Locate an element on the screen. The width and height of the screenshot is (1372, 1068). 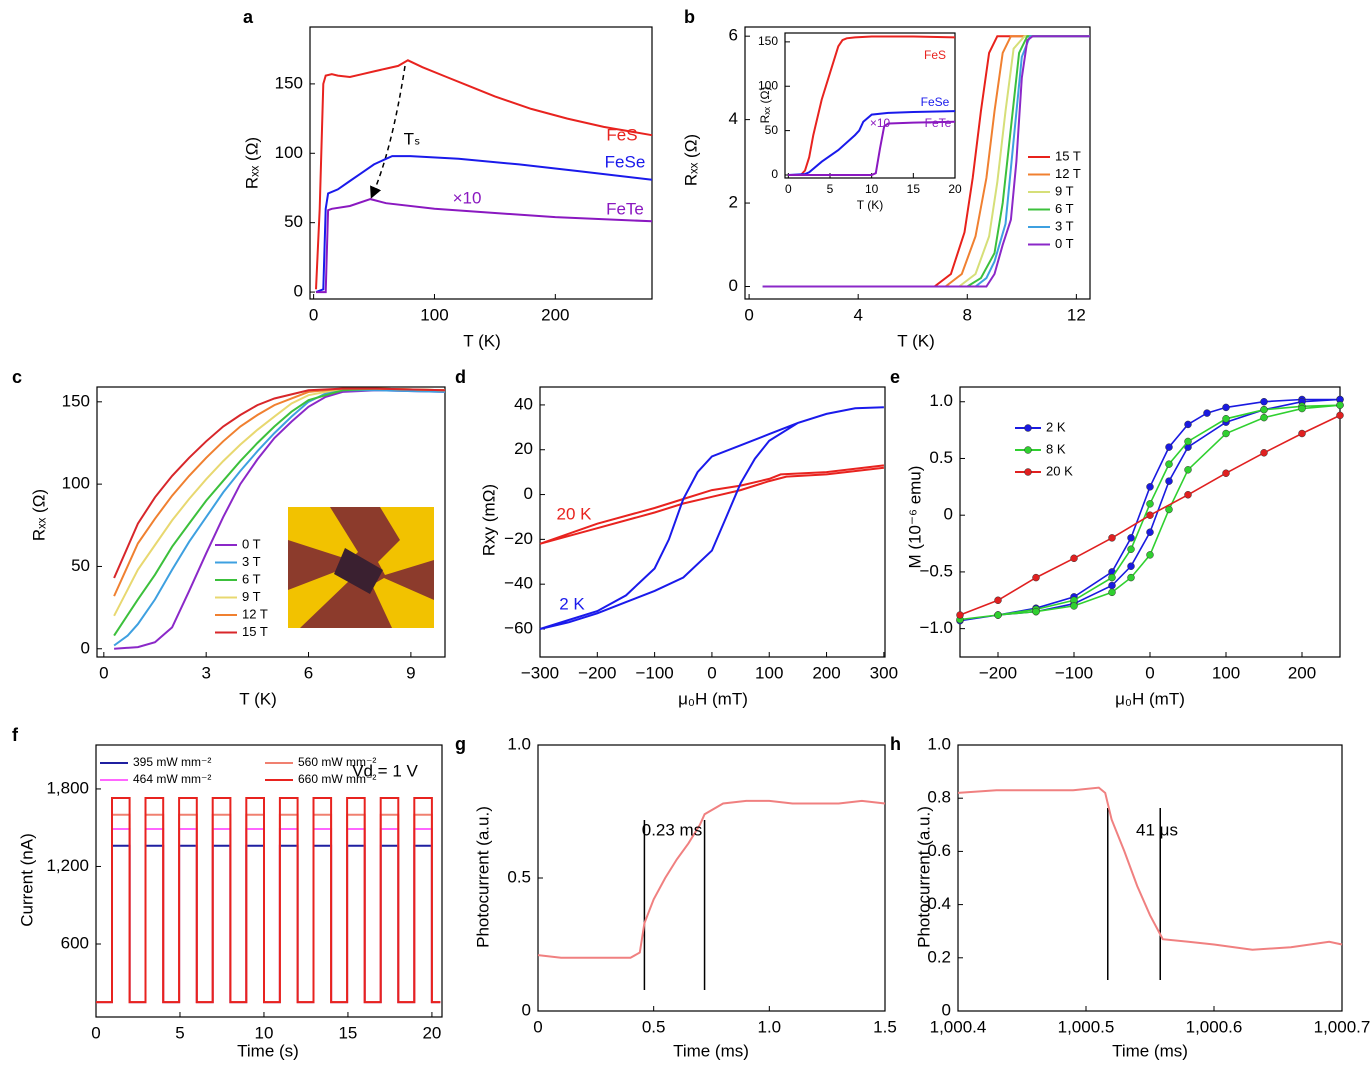
annotation: Tₛ is located at coordinates (412, 138).